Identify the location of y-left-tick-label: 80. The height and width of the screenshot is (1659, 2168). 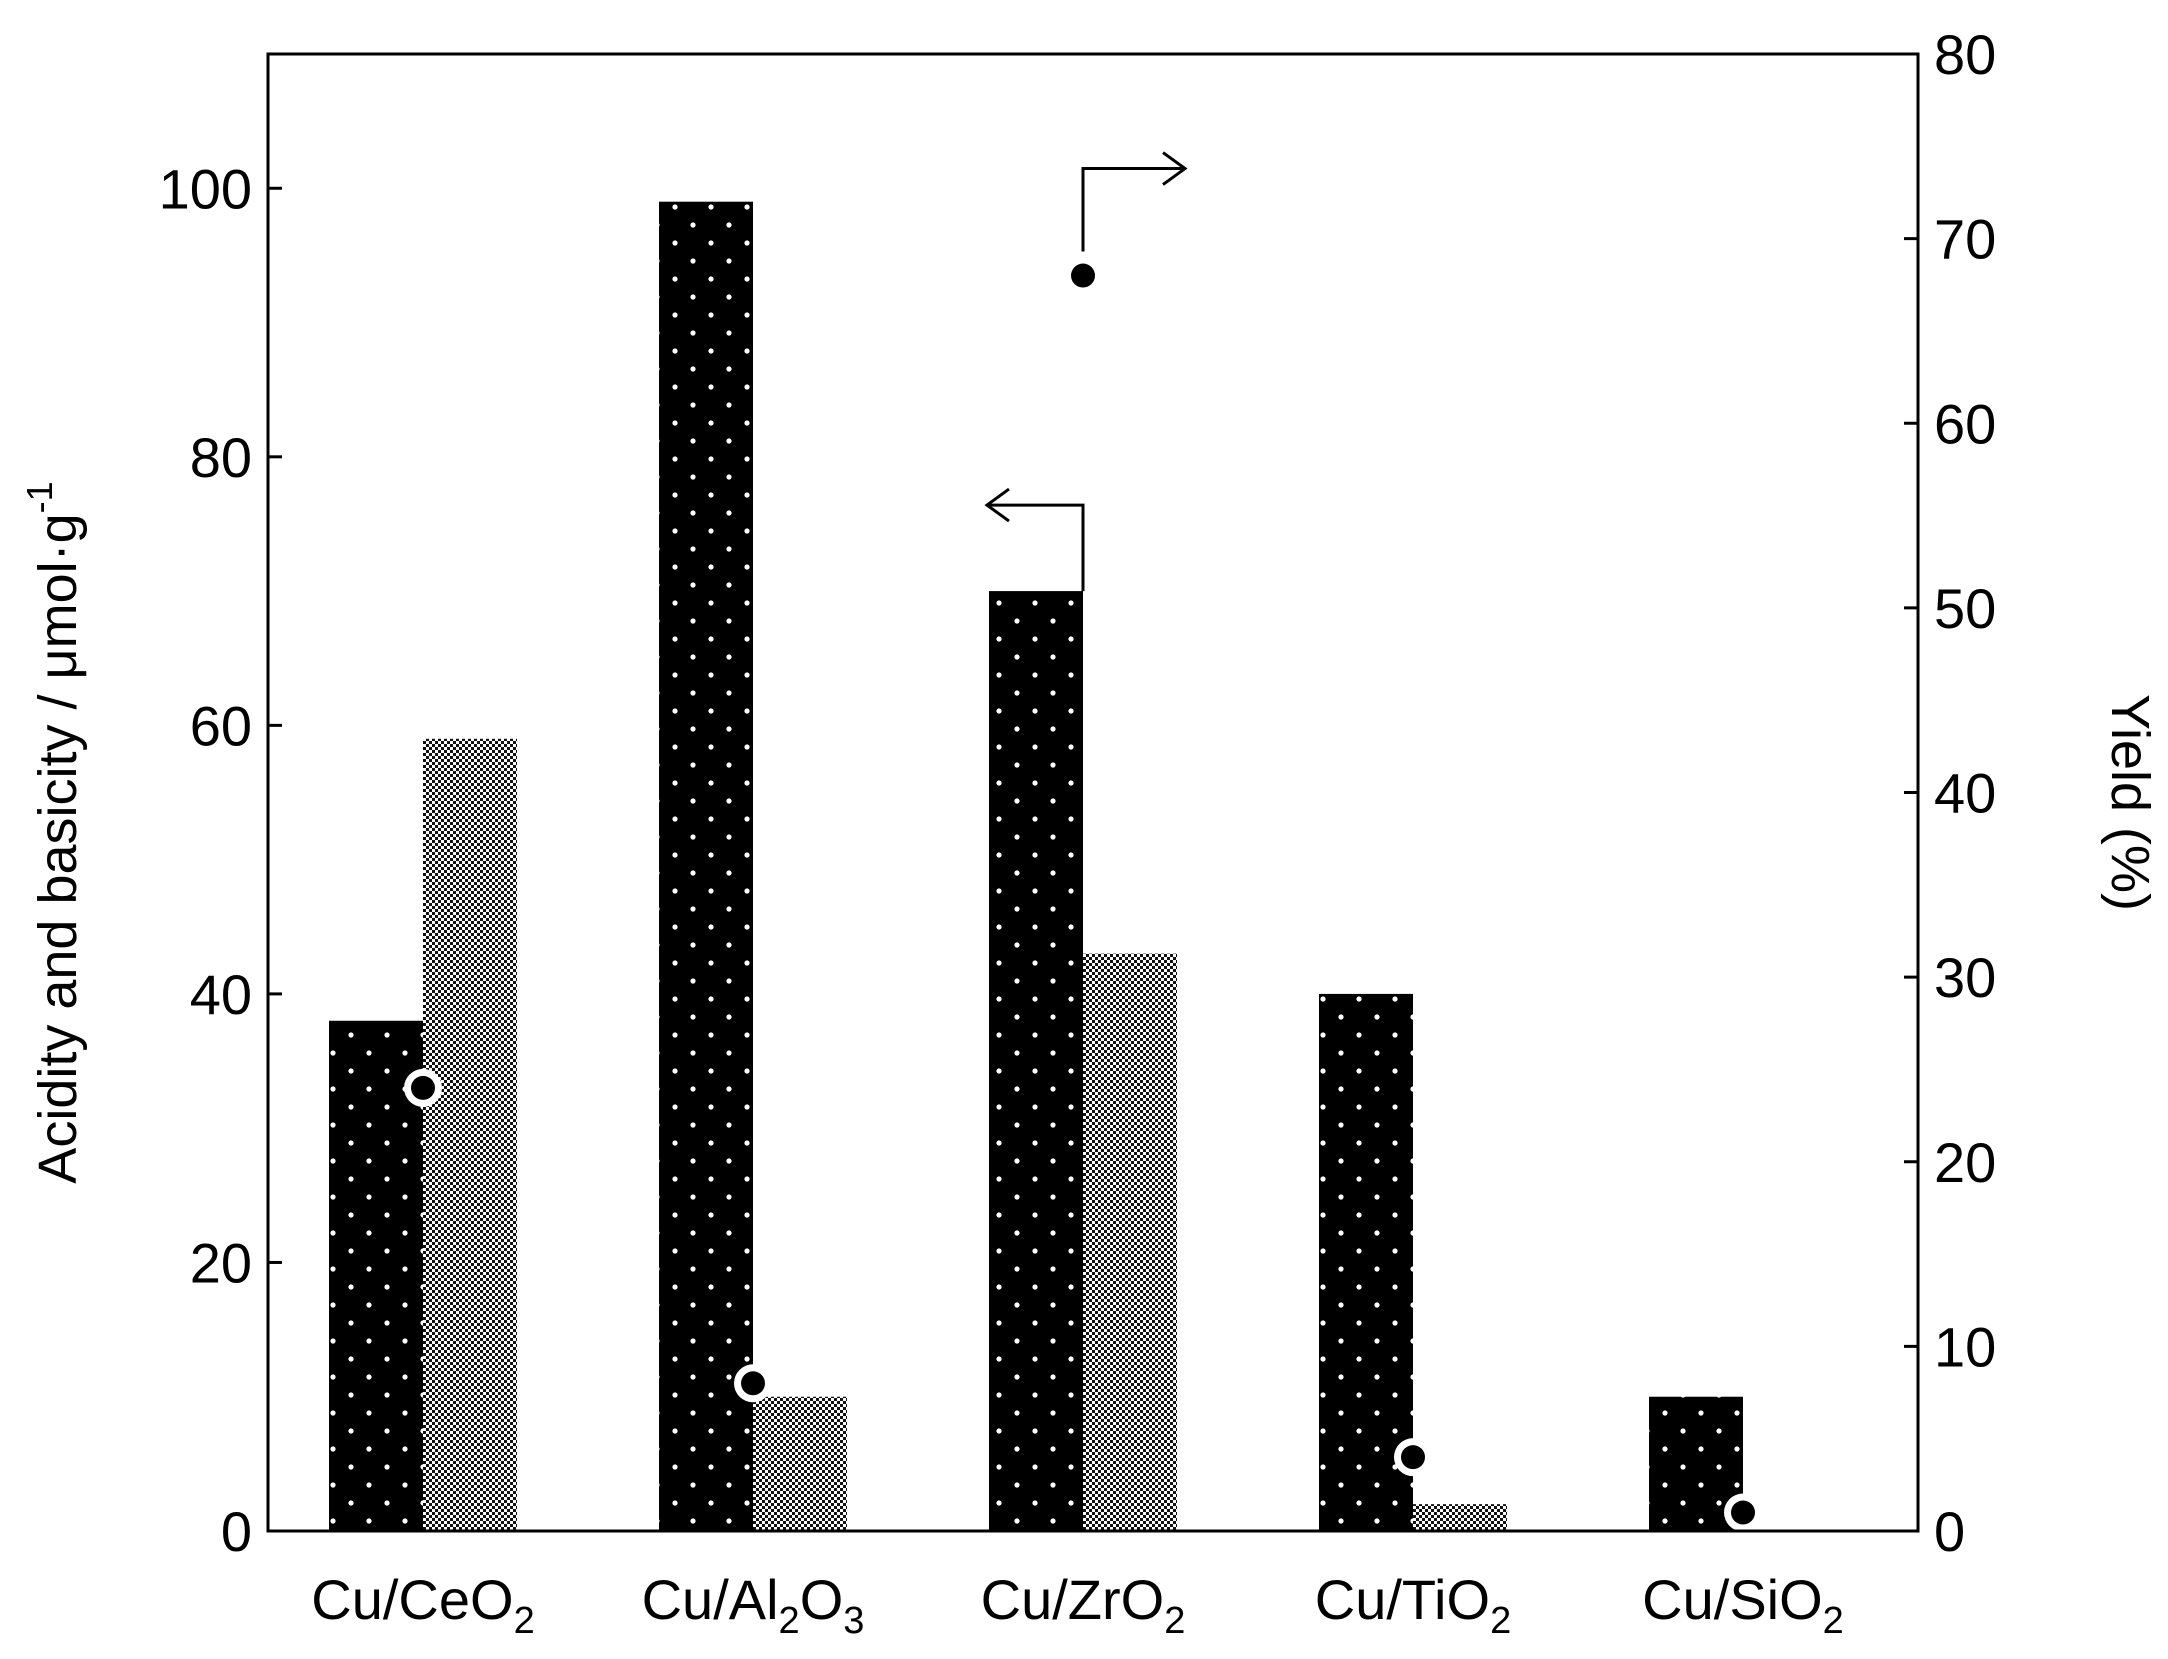
(221, 457).